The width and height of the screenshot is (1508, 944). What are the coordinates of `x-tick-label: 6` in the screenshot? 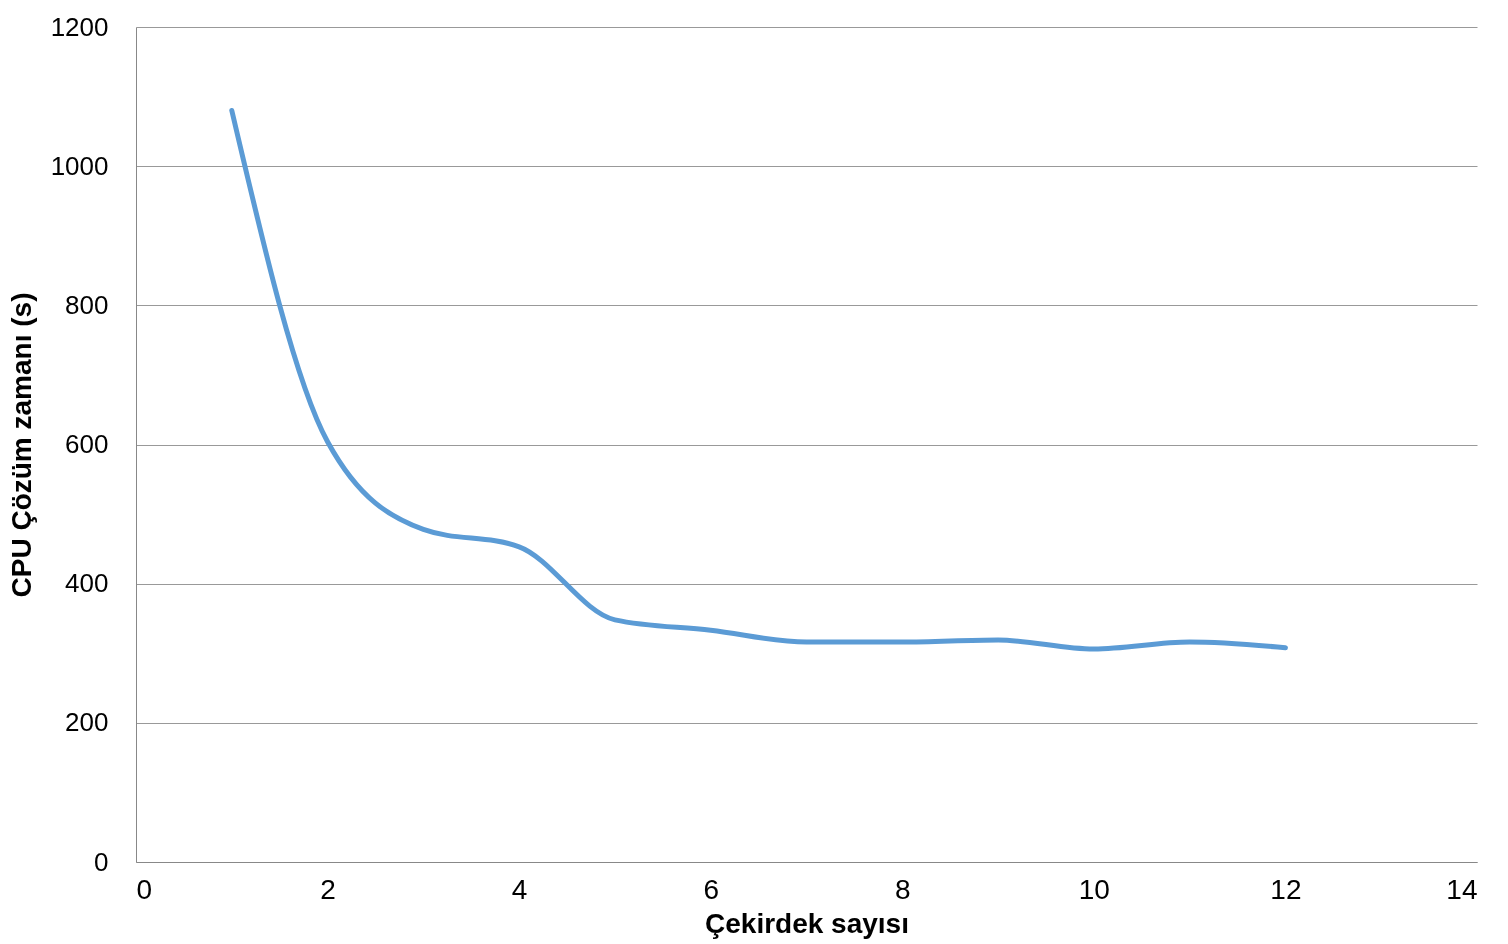 It's located at (711, 889).